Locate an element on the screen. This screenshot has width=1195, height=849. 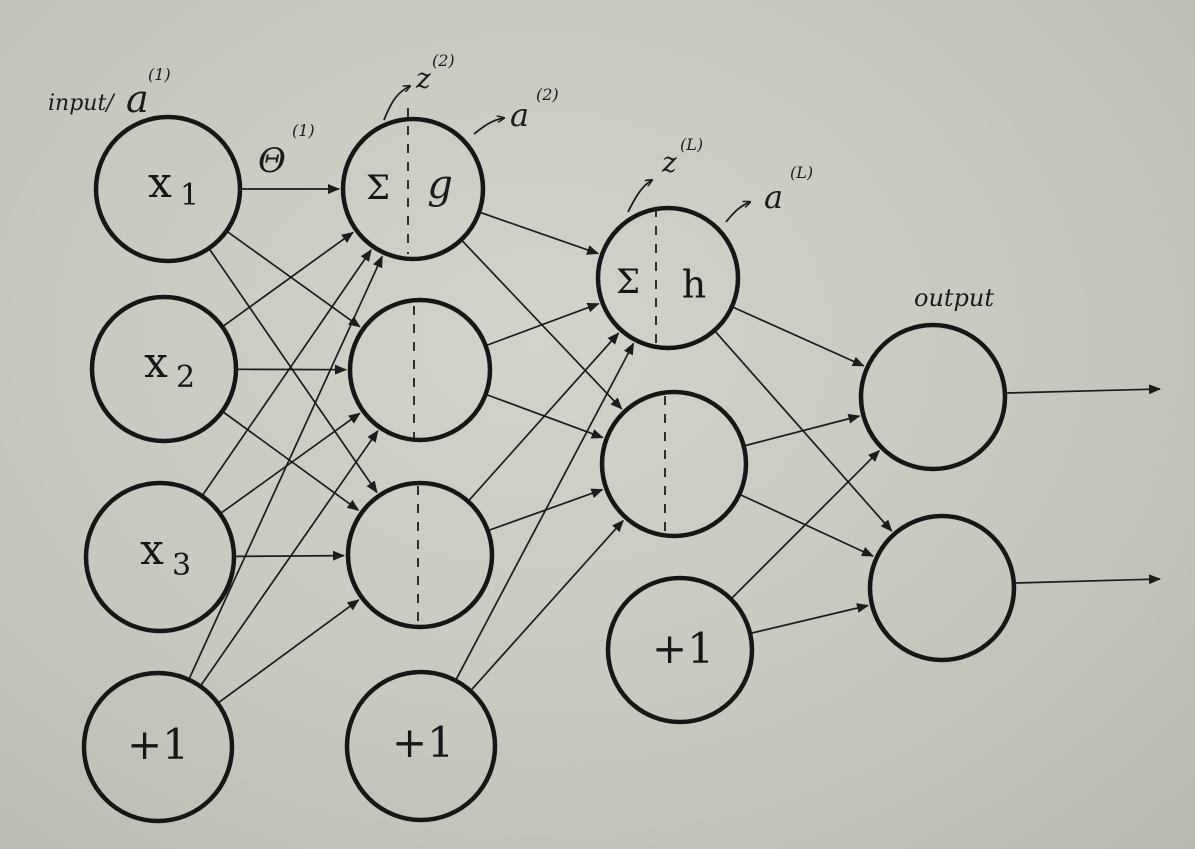
node-bias-hidden1-circle is located at coordinates (421, 746).